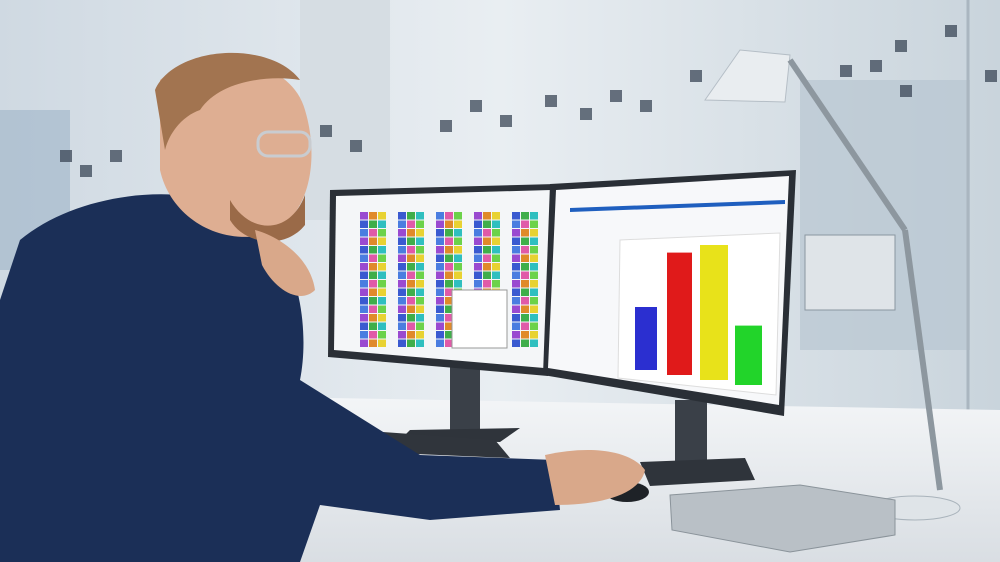  Describe the element at coordinates (748, 355) in the screenshot. I see `screen-bar` at that location.